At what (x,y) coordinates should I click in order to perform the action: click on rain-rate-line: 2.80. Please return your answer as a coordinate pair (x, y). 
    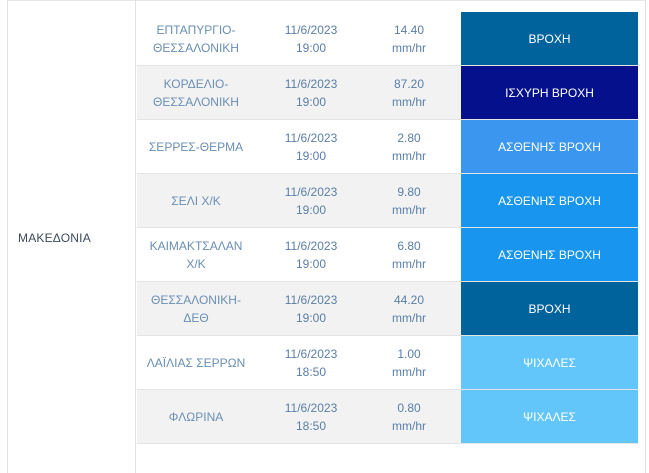
    Looking at the image, I should click on (409, 138).